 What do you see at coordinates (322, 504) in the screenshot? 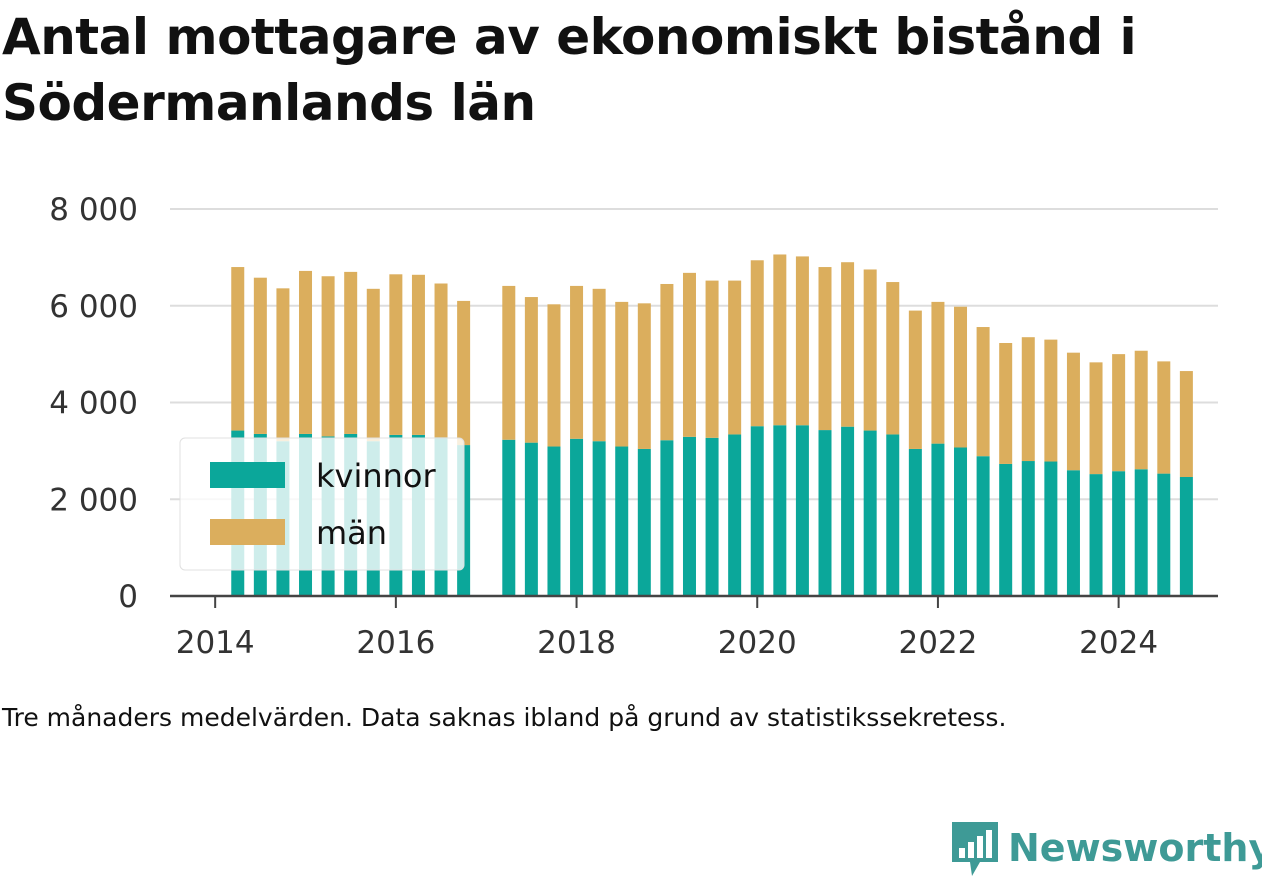
I see `legend: kvinnor män` at bounding box center [322, 504].